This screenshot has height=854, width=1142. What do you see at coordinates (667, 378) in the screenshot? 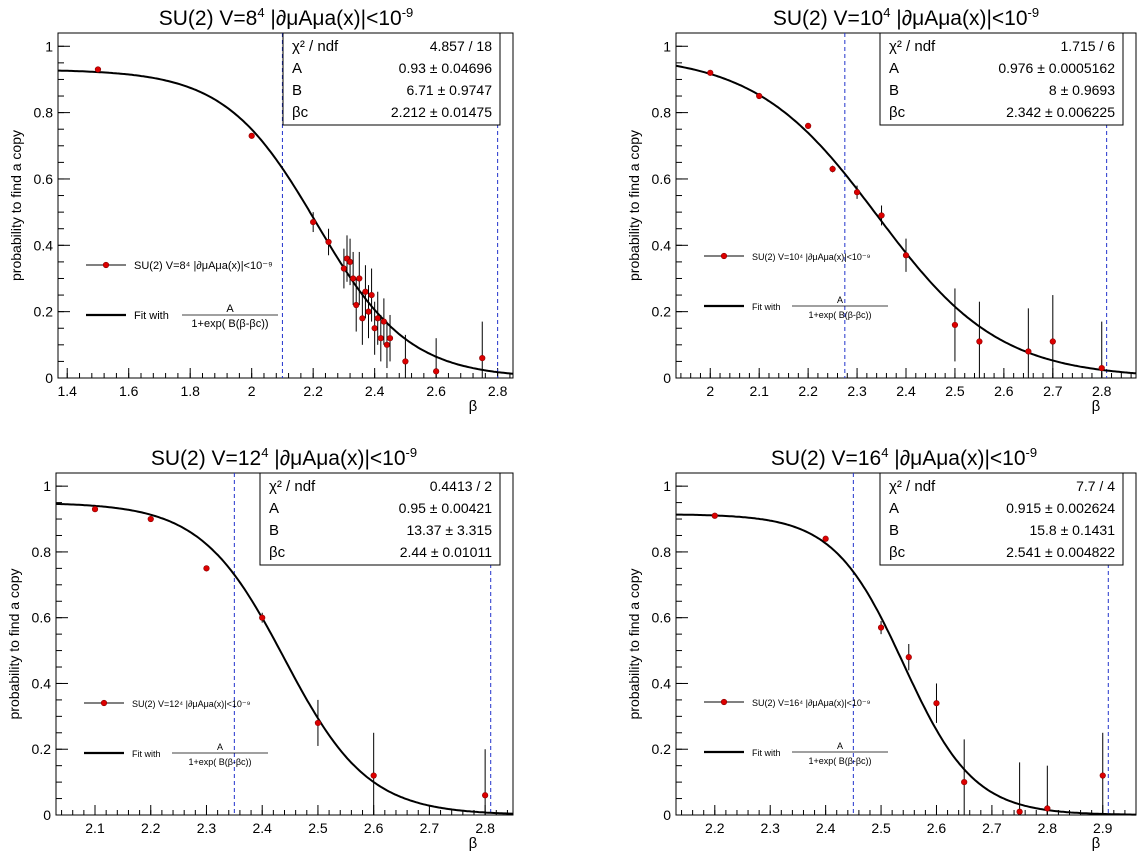
I see `y-tick-label: 0` at bounding box center [667, 378].